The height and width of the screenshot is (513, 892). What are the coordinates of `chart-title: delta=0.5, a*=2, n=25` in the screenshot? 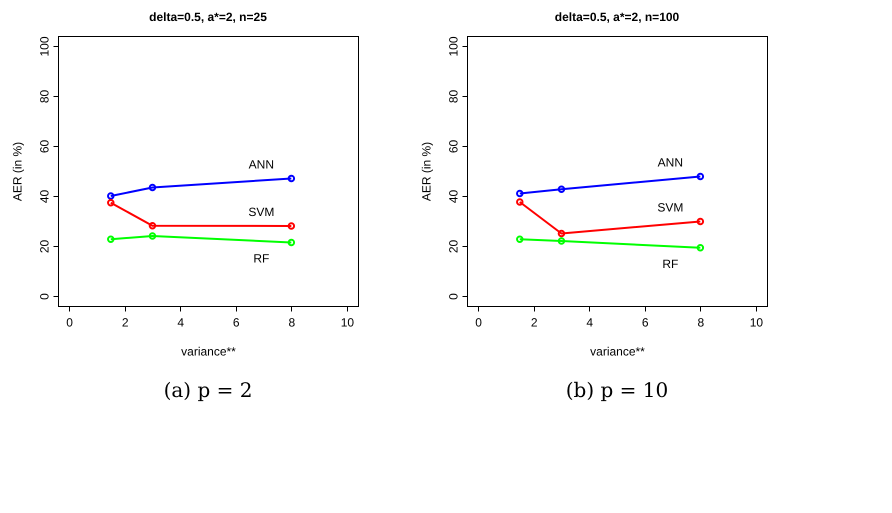 It's located at (208, 17).